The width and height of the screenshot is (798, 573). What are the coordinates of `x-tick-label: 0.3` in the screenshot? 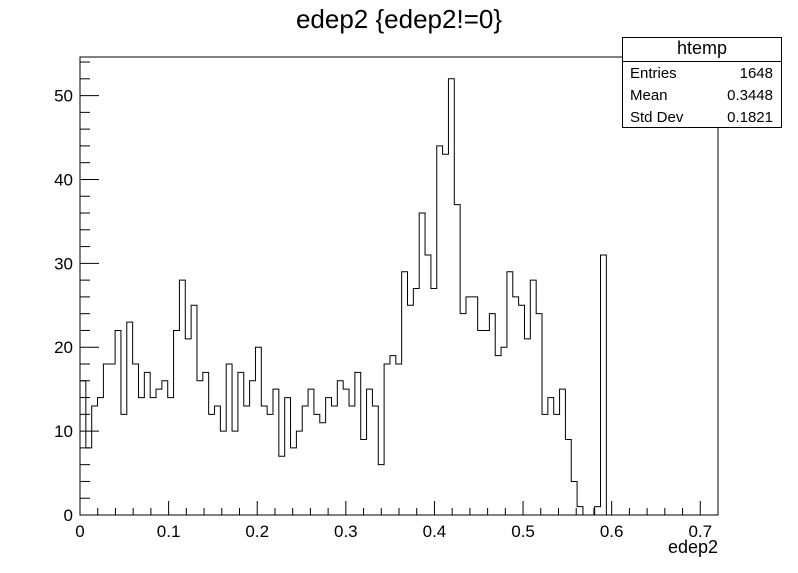 It's located at (346, 531).